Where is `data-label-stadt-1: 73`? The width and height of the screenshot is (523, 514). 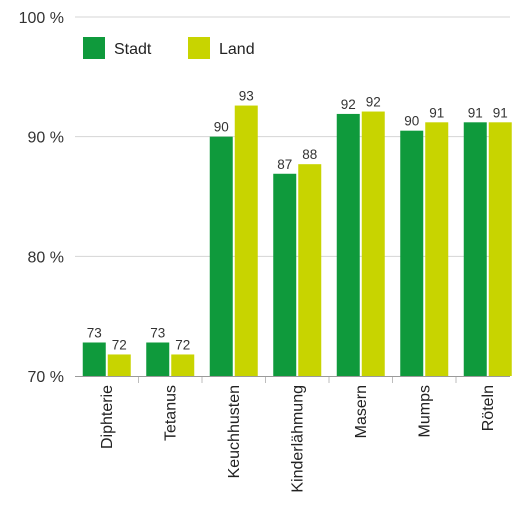 data-label-stadt-1: 73 is located at coordinates (157, 332).